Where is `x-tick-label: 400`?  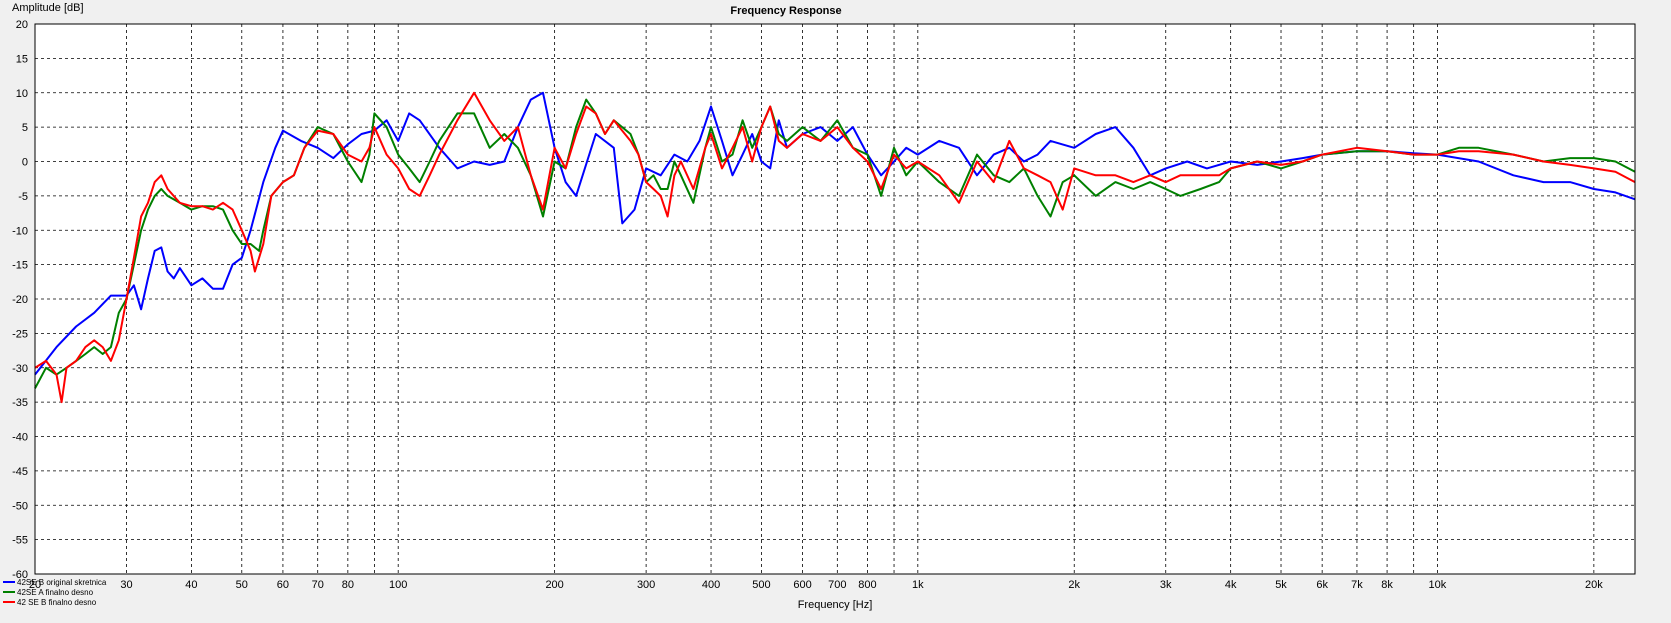 x-tick-label: 400 is located at coordinates (711, 585).